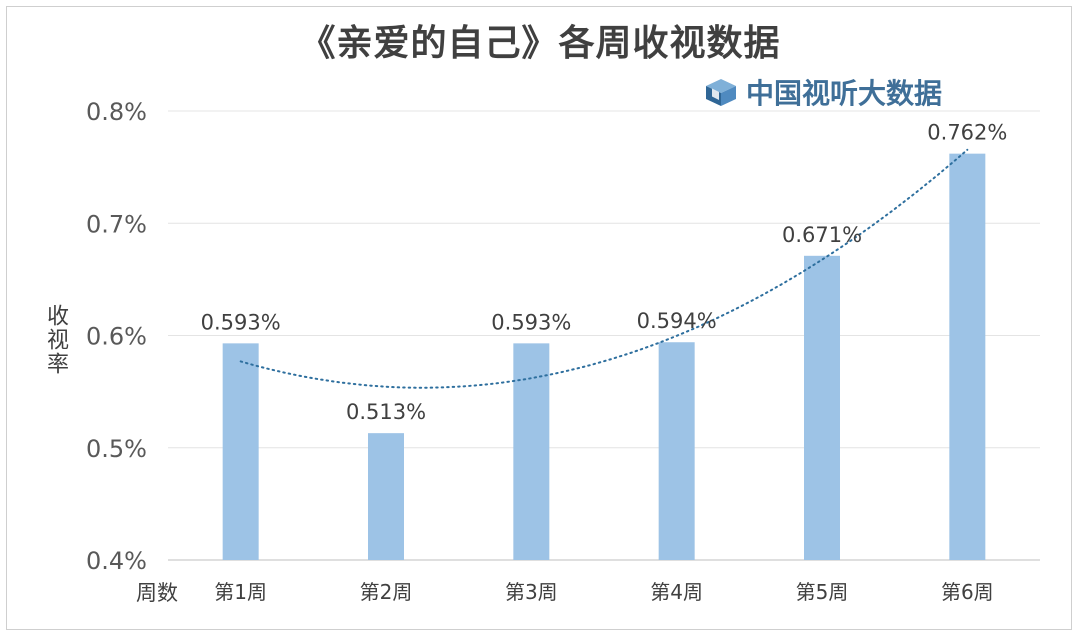  Describe the element at coordinates (540, 43) in the screenshot. I see `chart-title: 《亲爱的自己》各周收视数据` at that location.